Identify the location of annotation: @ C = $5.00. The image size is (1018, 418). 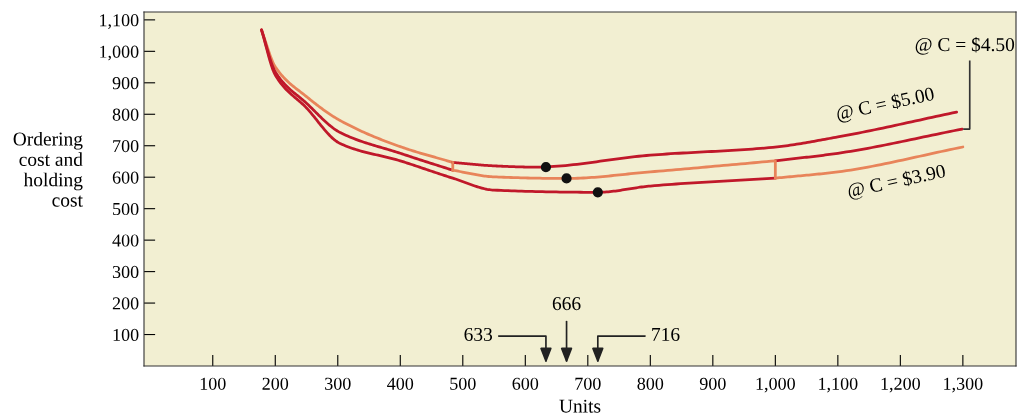
(885, 104).